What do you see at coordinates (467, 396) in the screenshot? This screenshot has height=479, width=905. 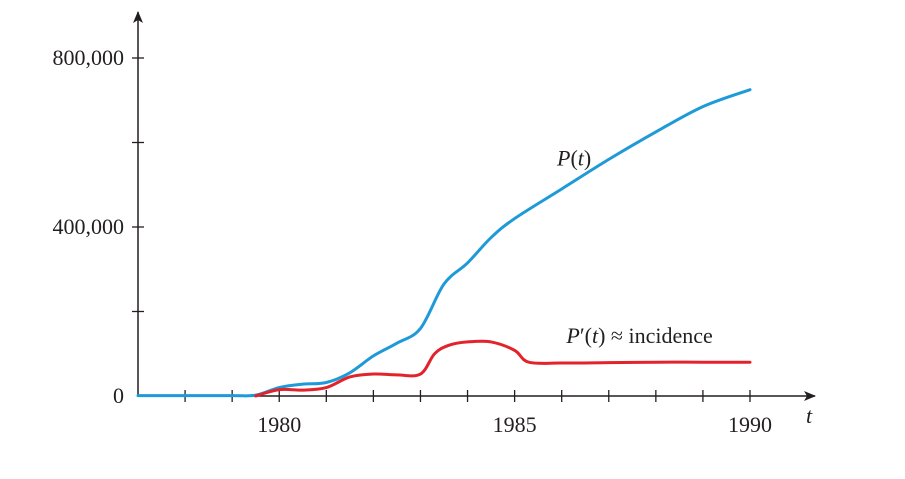 I see `x-ticks` at bounding box center [467, 396].